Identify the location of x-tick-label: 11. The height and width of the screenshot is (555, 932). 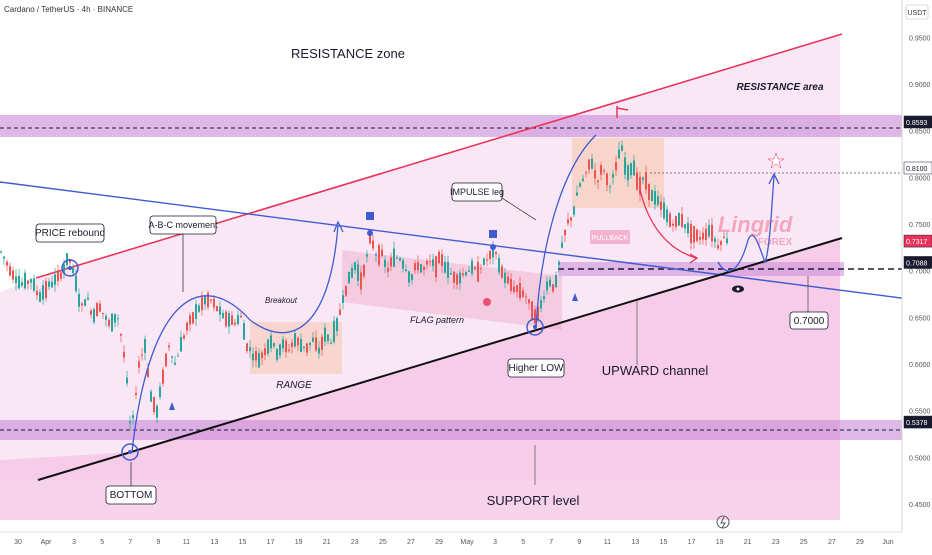
(186, 542).